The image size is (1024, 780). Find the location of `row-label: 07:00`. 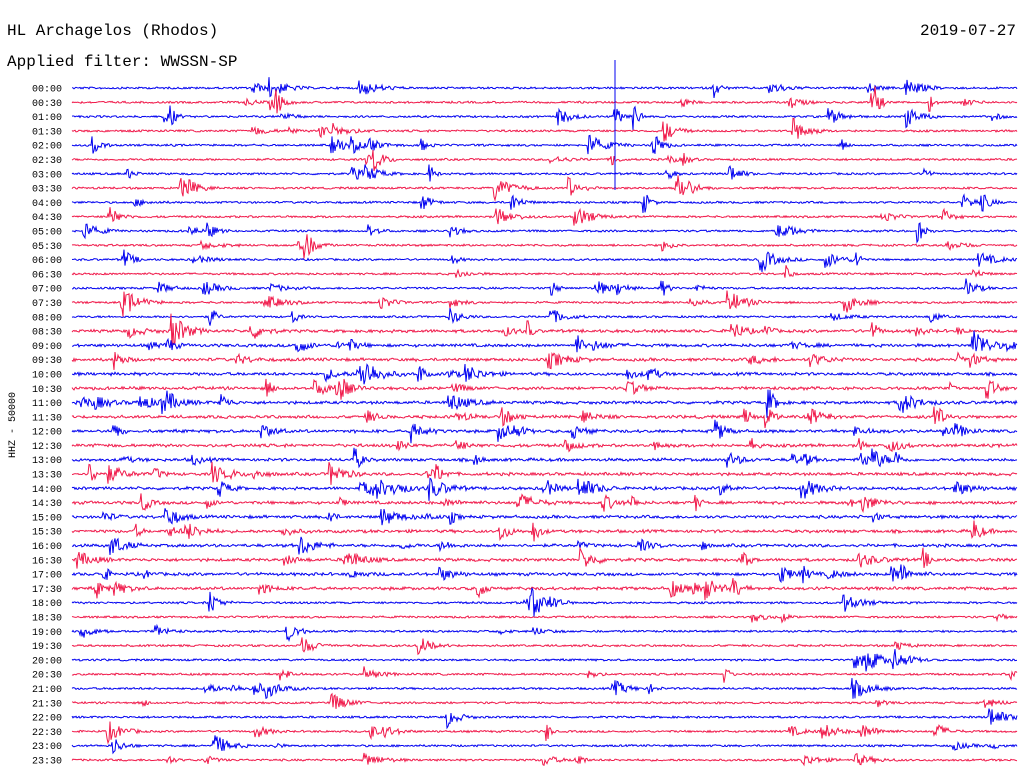

row-label: 07:00 is located at coordinates (47, 290).